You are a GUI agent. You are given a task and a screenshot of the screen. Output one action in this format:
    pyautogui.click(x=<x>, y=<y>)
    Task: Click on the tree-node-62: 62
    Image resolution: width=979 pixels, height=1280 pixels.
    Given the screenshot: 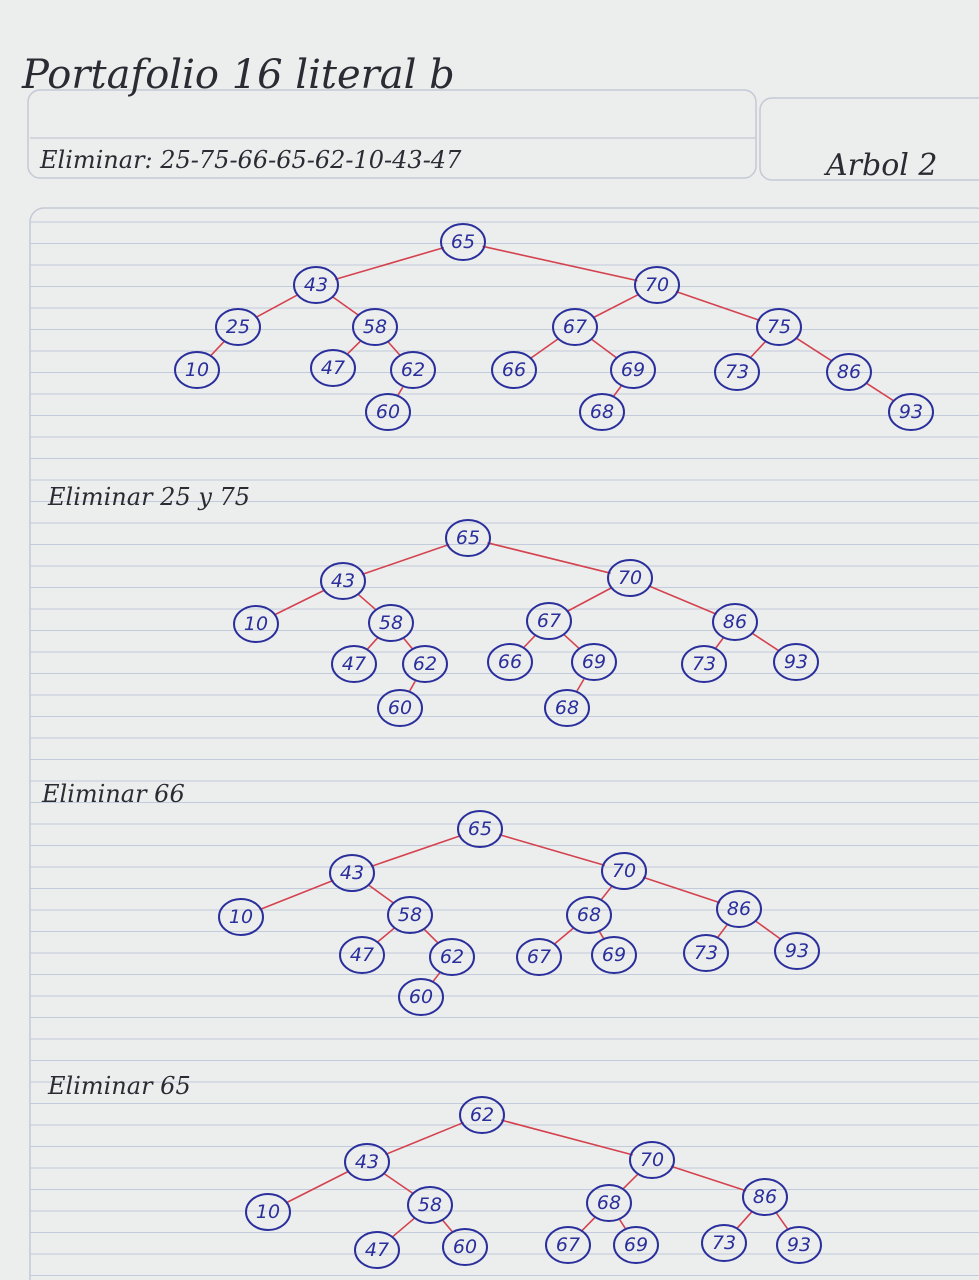 What is the action you would take?
    pyautogui.click(x=413, y=370)
    